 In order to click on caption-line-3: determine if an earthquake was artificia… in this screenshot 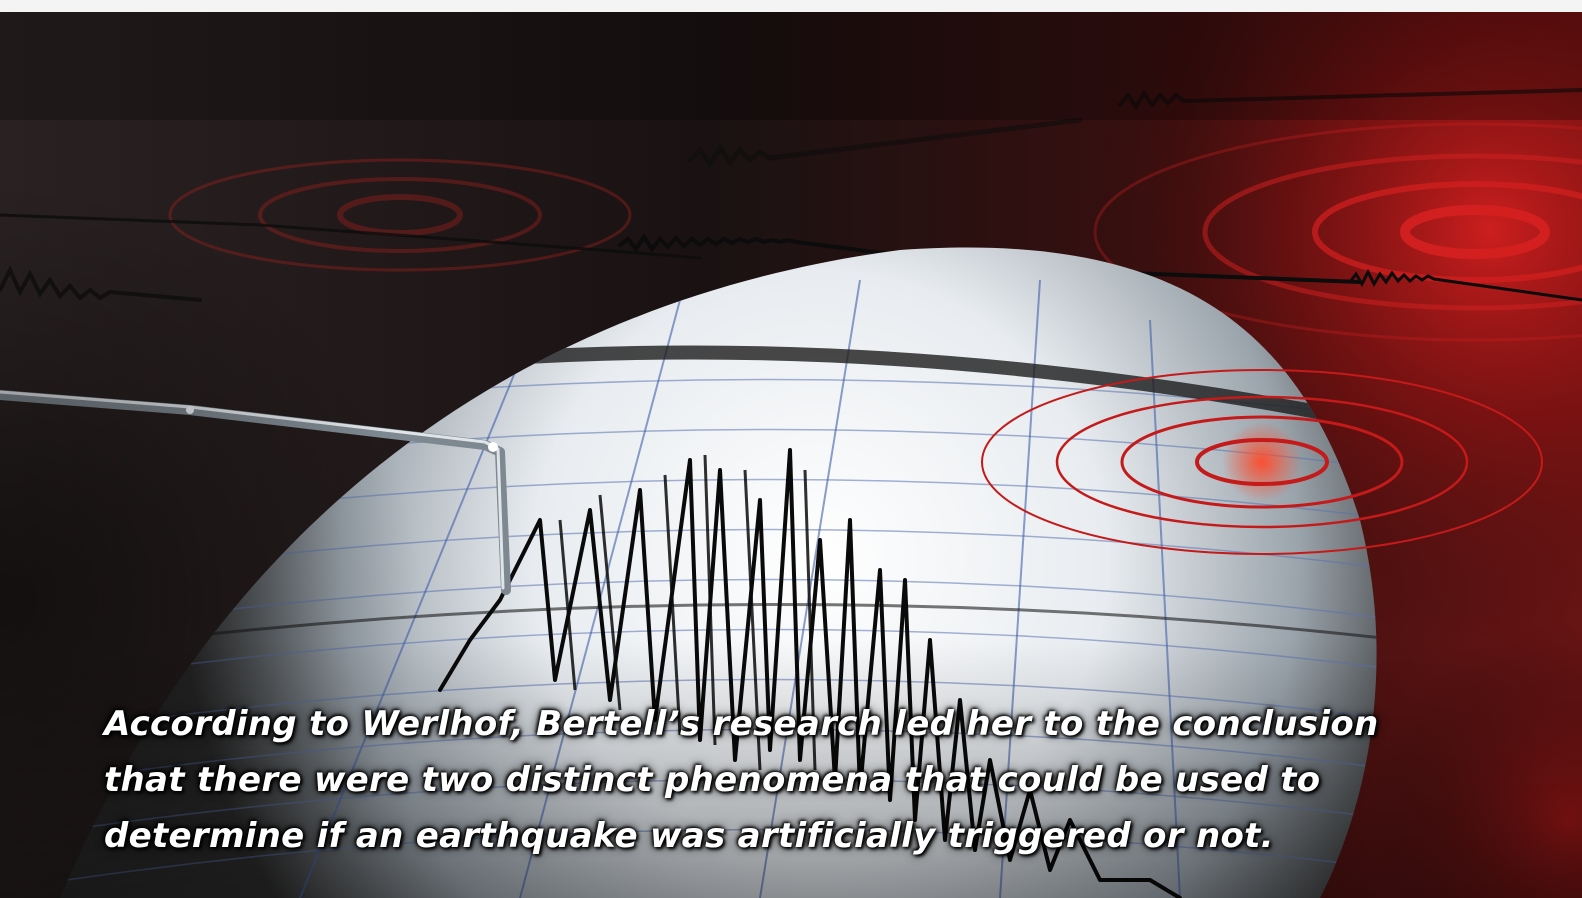, I will do `click(689, 836)`.